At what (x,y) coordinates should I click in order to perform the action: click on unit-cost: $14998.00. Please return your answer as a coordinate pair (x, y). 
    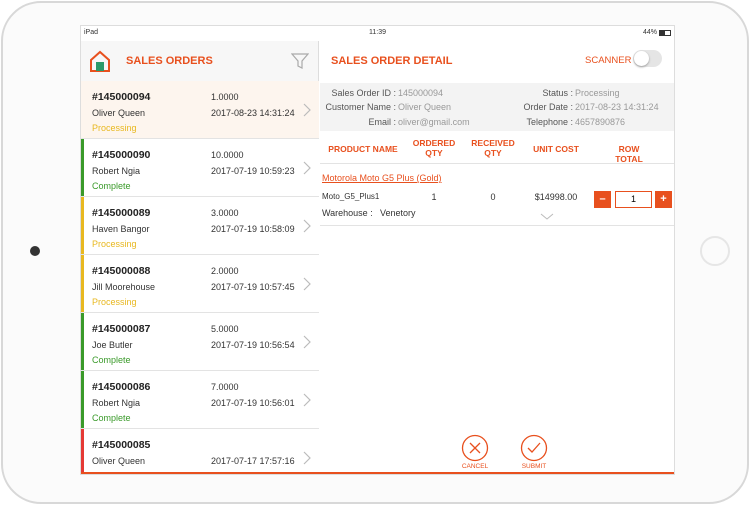
    Looking at the image, I should click on (556, 197).